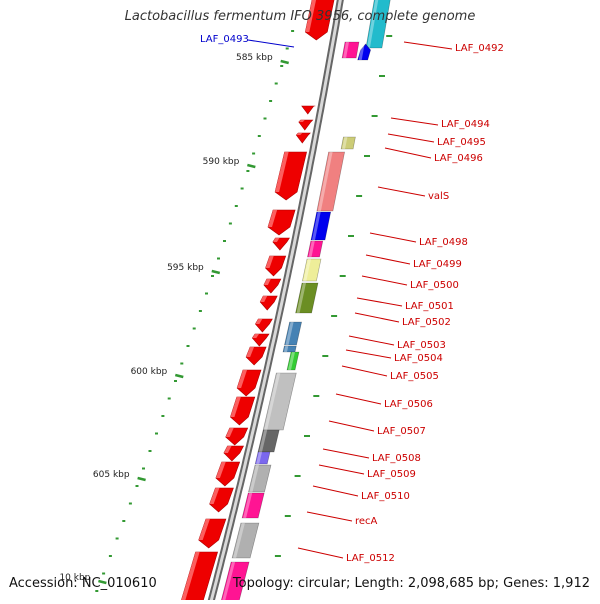 The image size is (600, 604). Describe the element at coordinates (438, 196) in the screenshot. I see `gene-label: valS` at that location.